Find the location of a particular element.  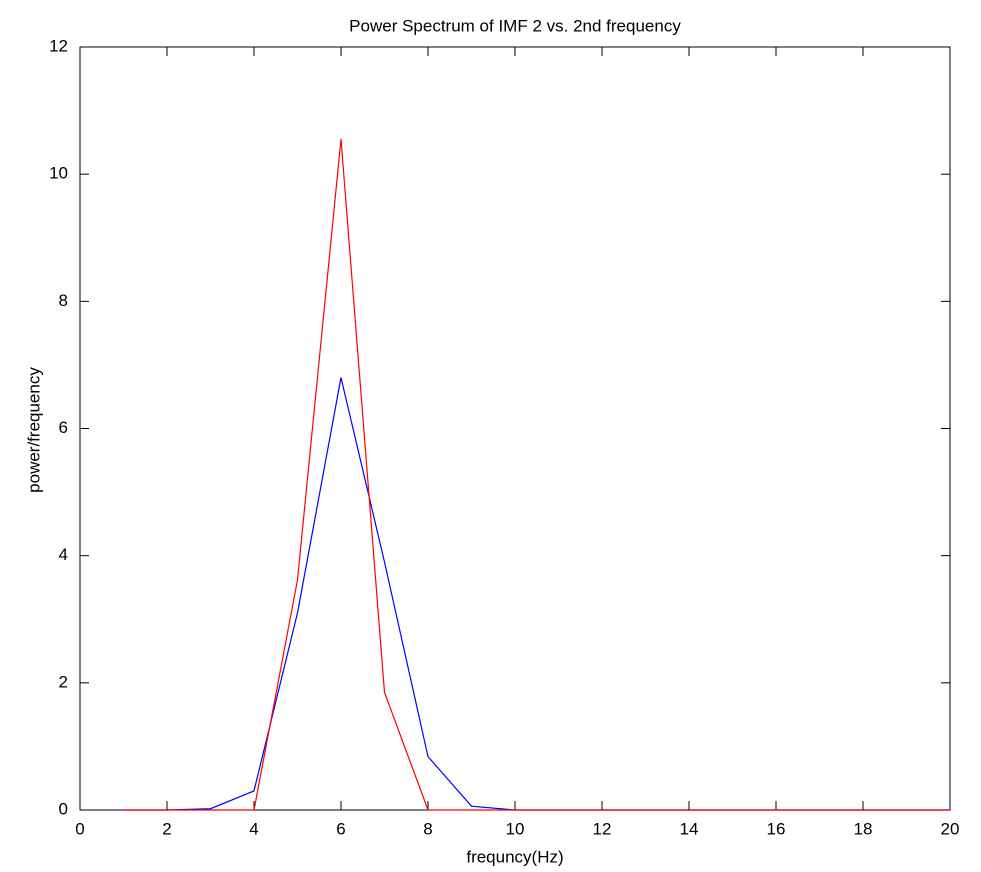

x-tick-label: 4 is located at coordinates (253, 828).